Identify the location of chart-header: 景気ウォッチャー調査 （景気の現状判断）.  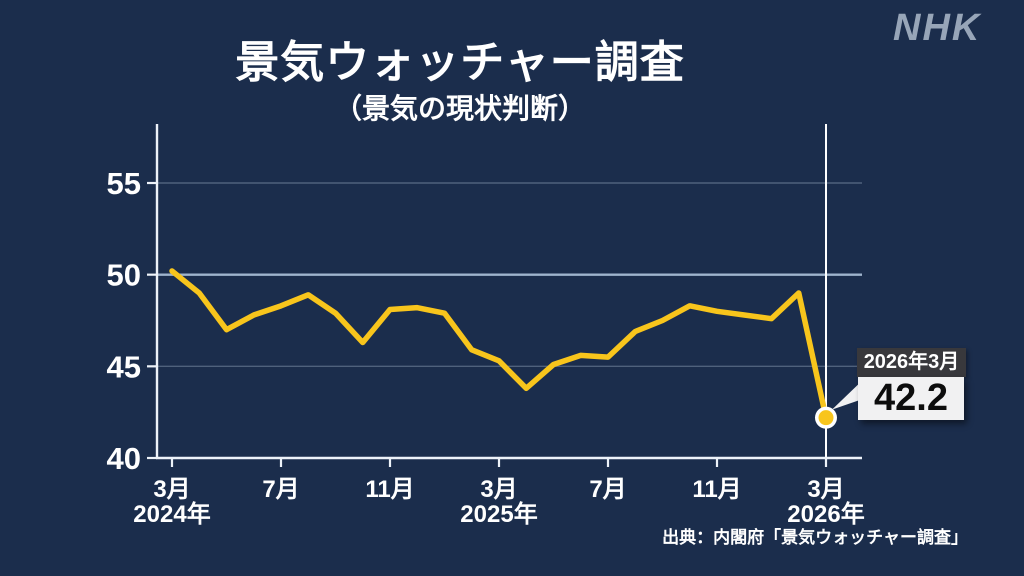
(460, 81).